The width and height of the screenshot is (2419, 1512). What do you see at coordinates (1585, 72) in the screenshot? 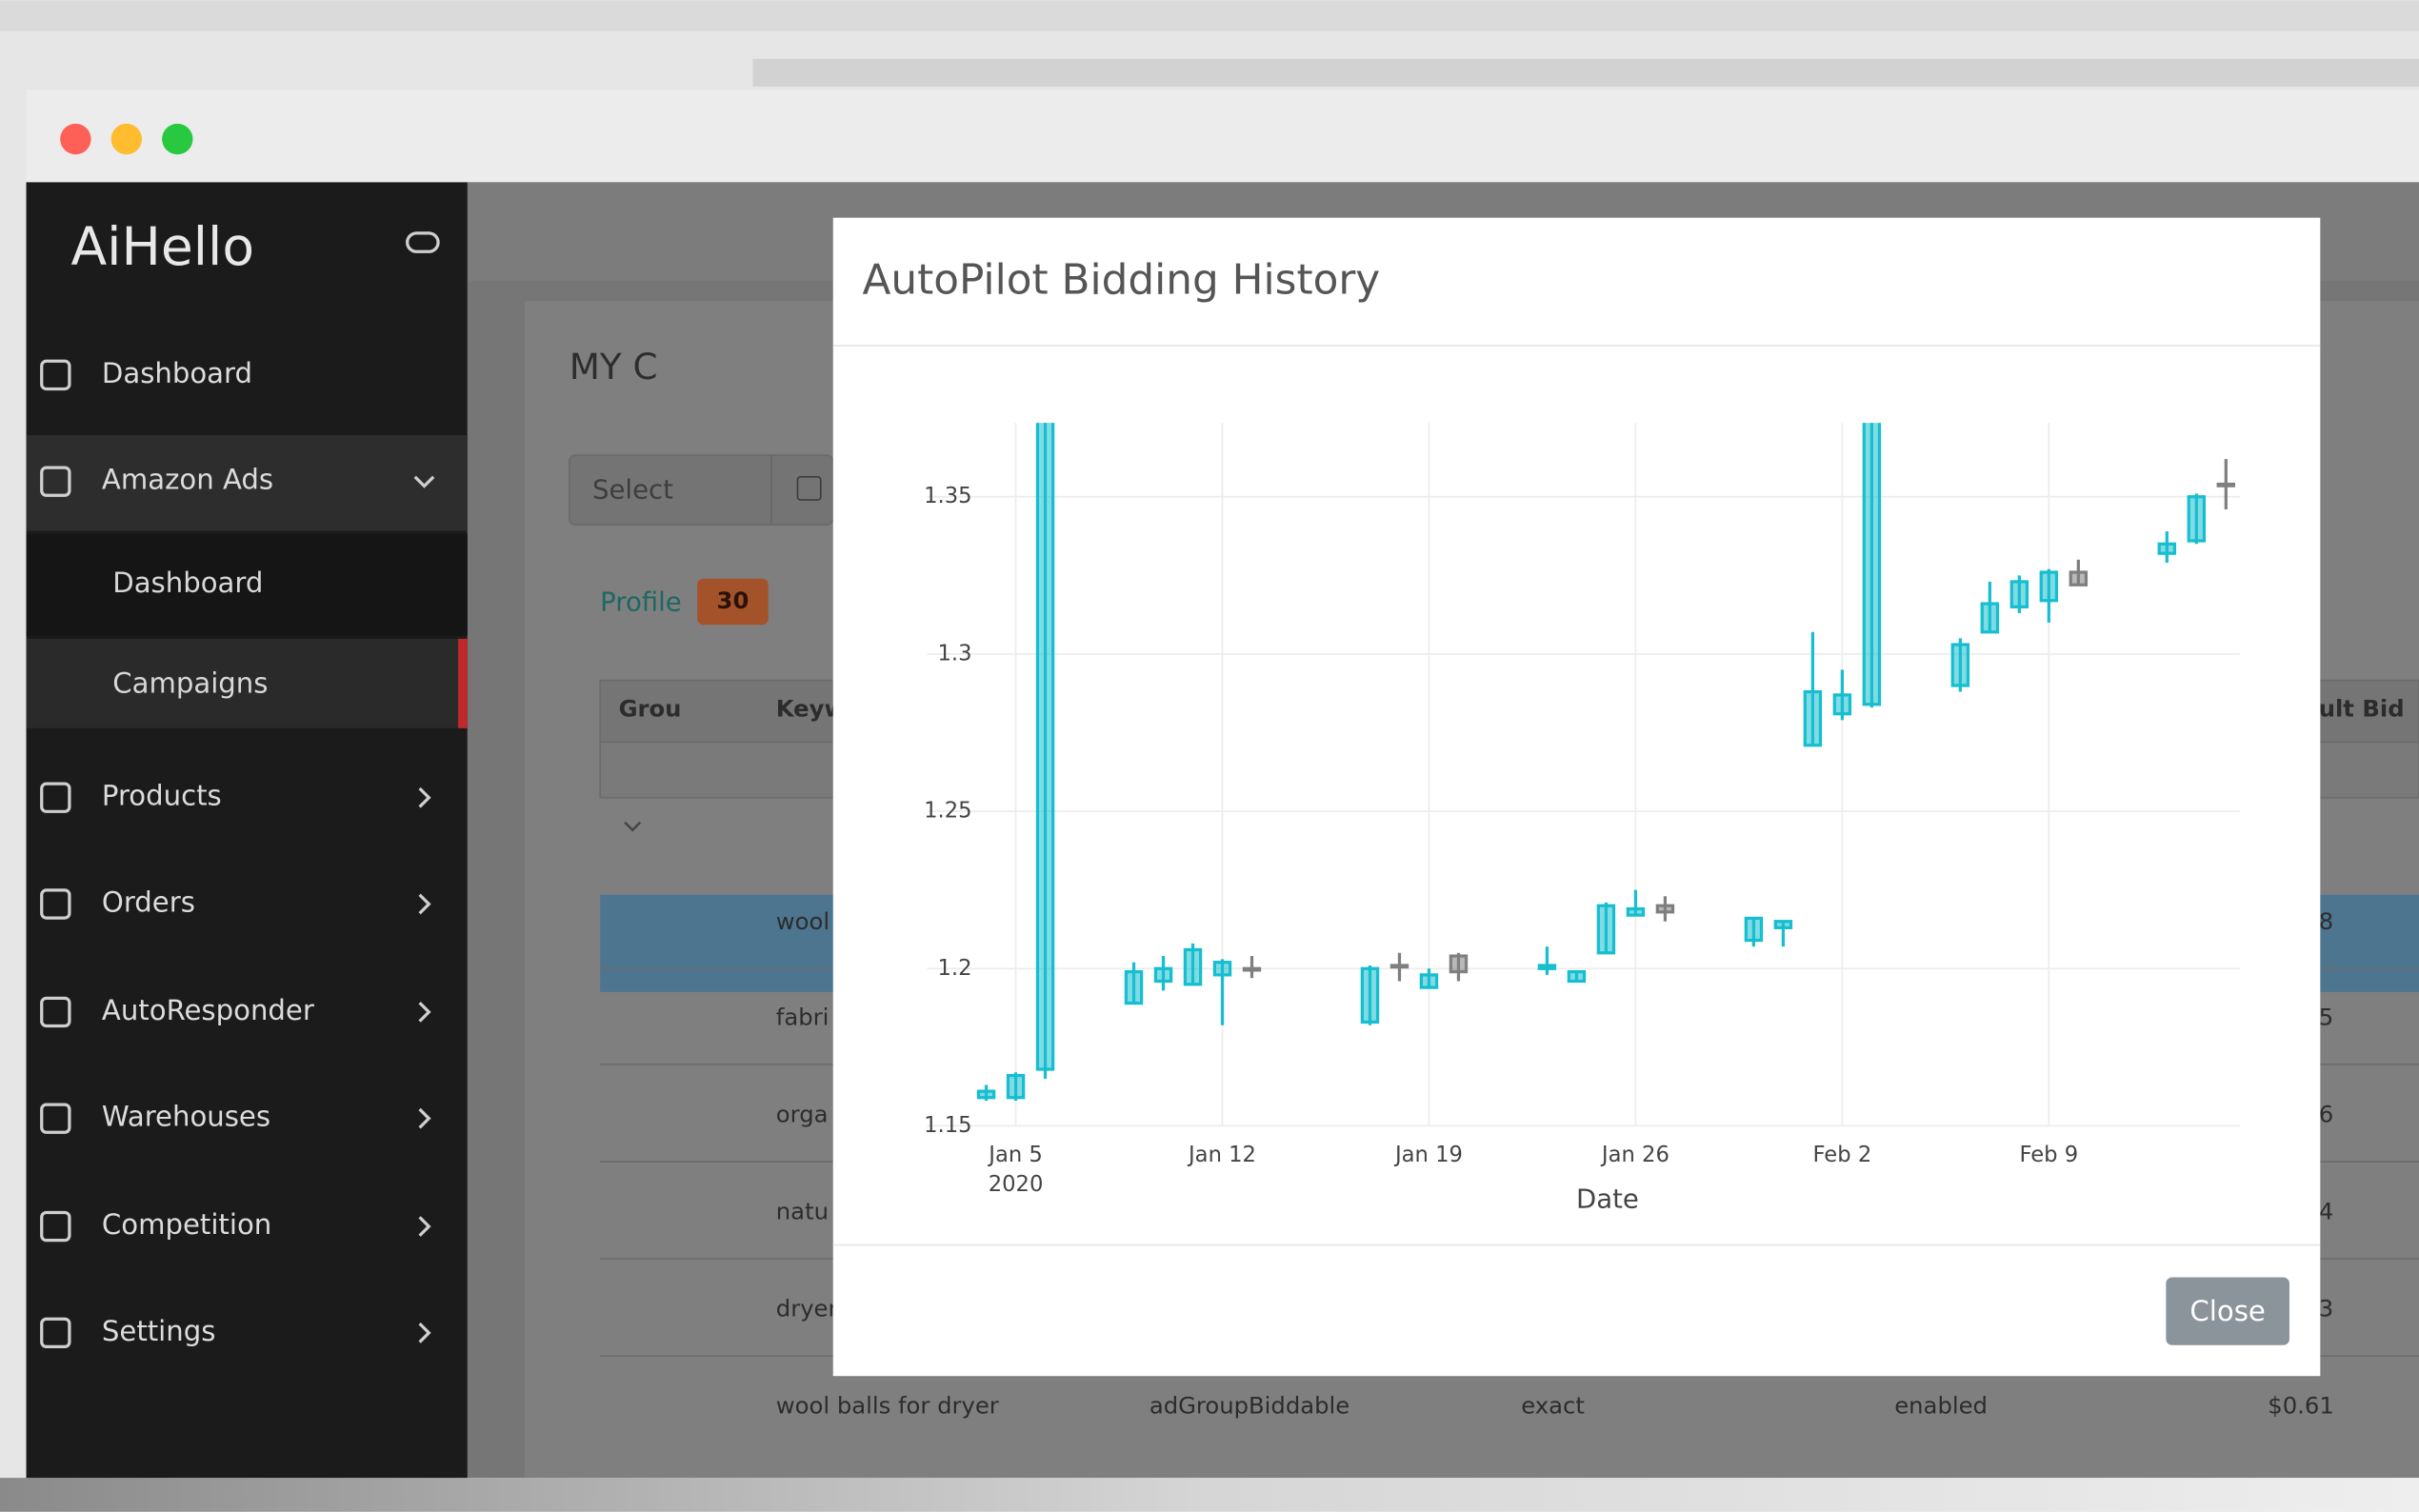
I see `tab-strip` at bounding box center [1585, 72].